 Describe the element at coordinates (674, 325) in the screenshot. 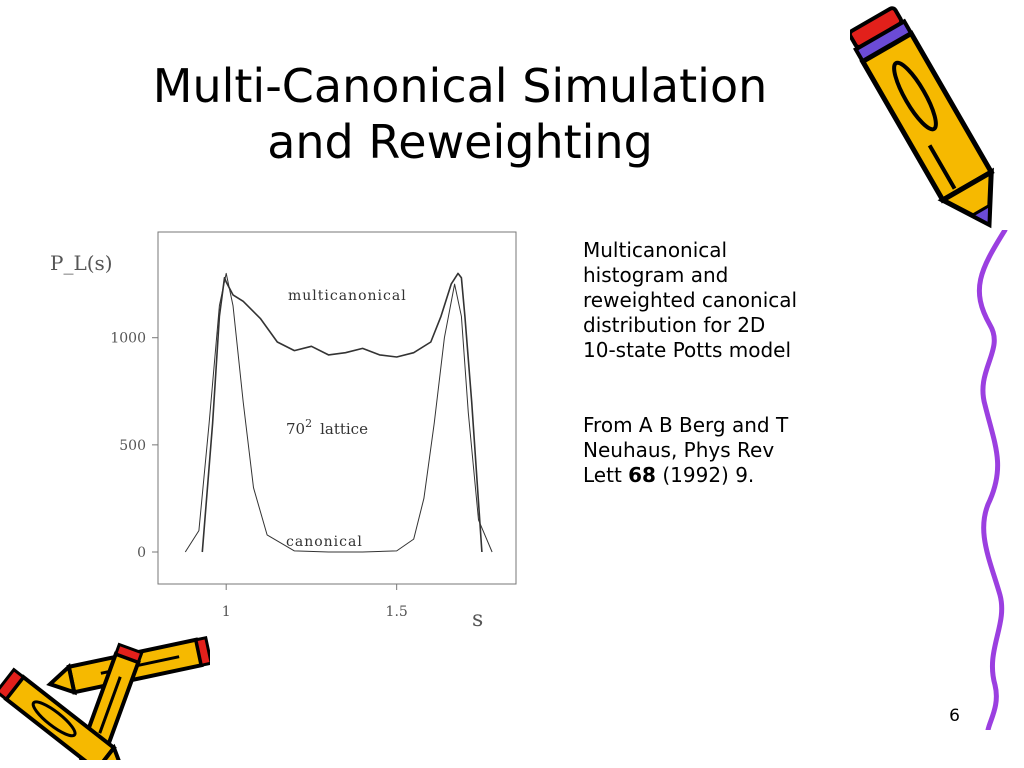

I see `caption-line: distribution for 2D` at that location.